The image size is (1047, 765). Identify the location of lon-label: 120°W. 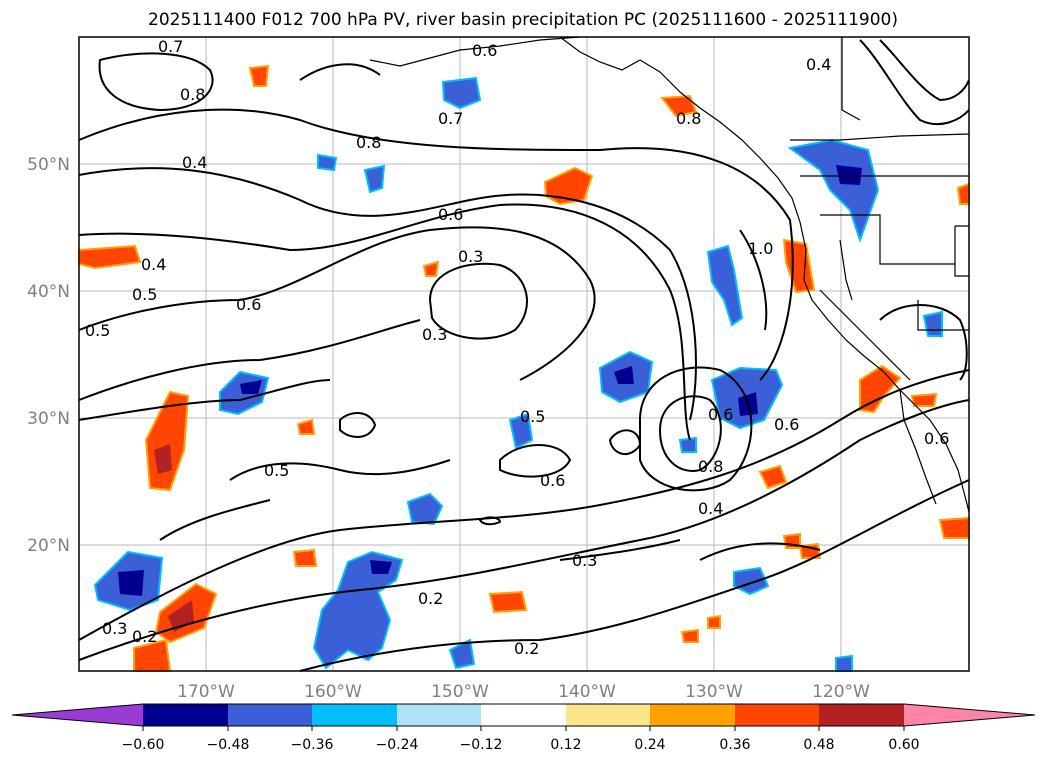
(841, 692).